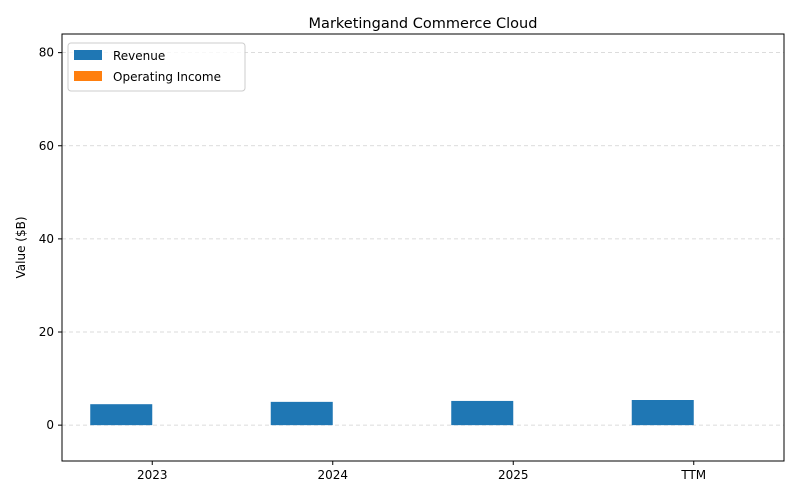 This screenshot has width=800, height=500. I want to click on chart-title: Marketingand Commerce Cloud, so click(423, 24).